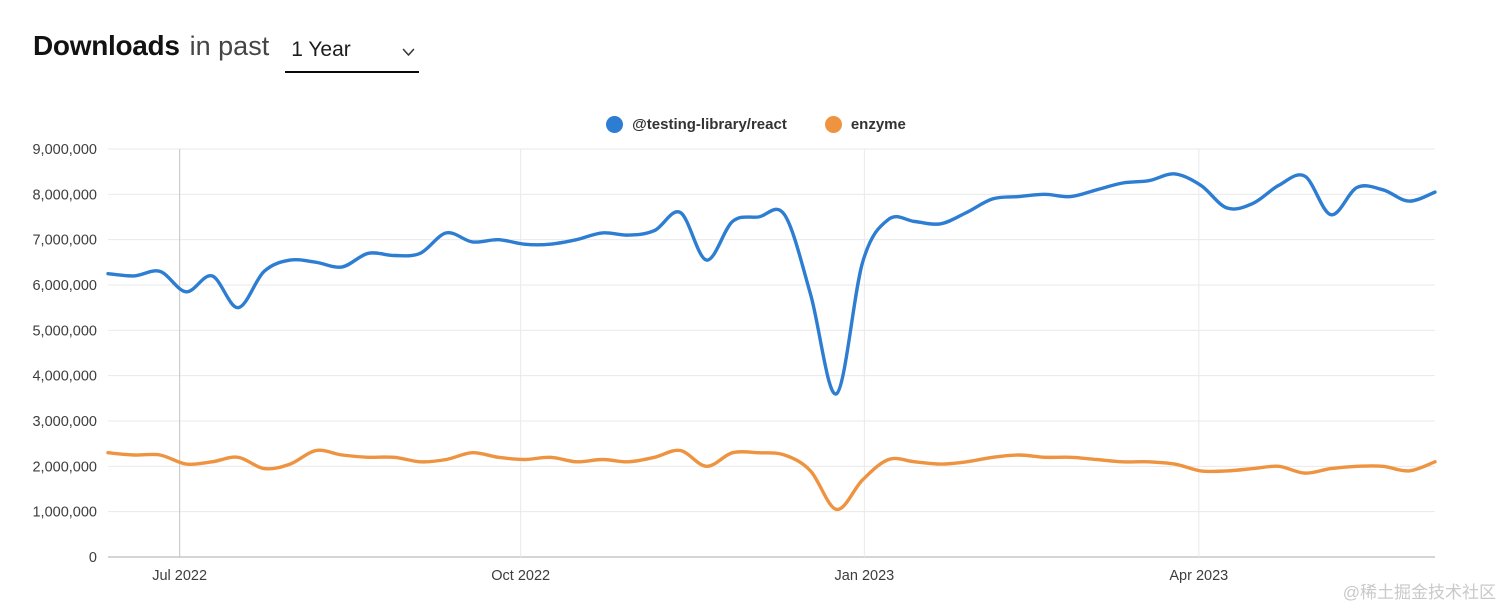  I want to click on svg-text: 4,000,000, so click(64, 377).